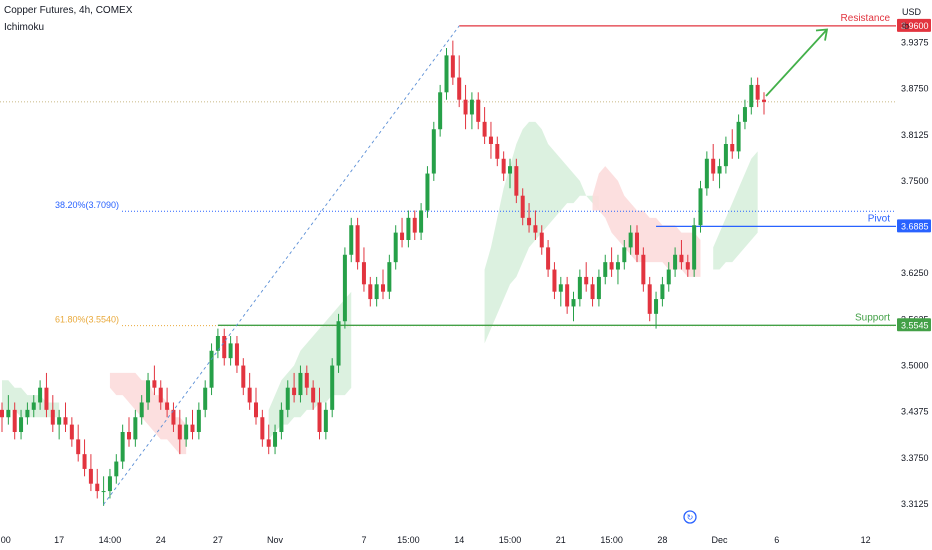 This screenshot has height=550, width=932. Describe the element at coordinates (24, 27) in the screenshot. I see `indicator-label: Ichimoku` at that location.